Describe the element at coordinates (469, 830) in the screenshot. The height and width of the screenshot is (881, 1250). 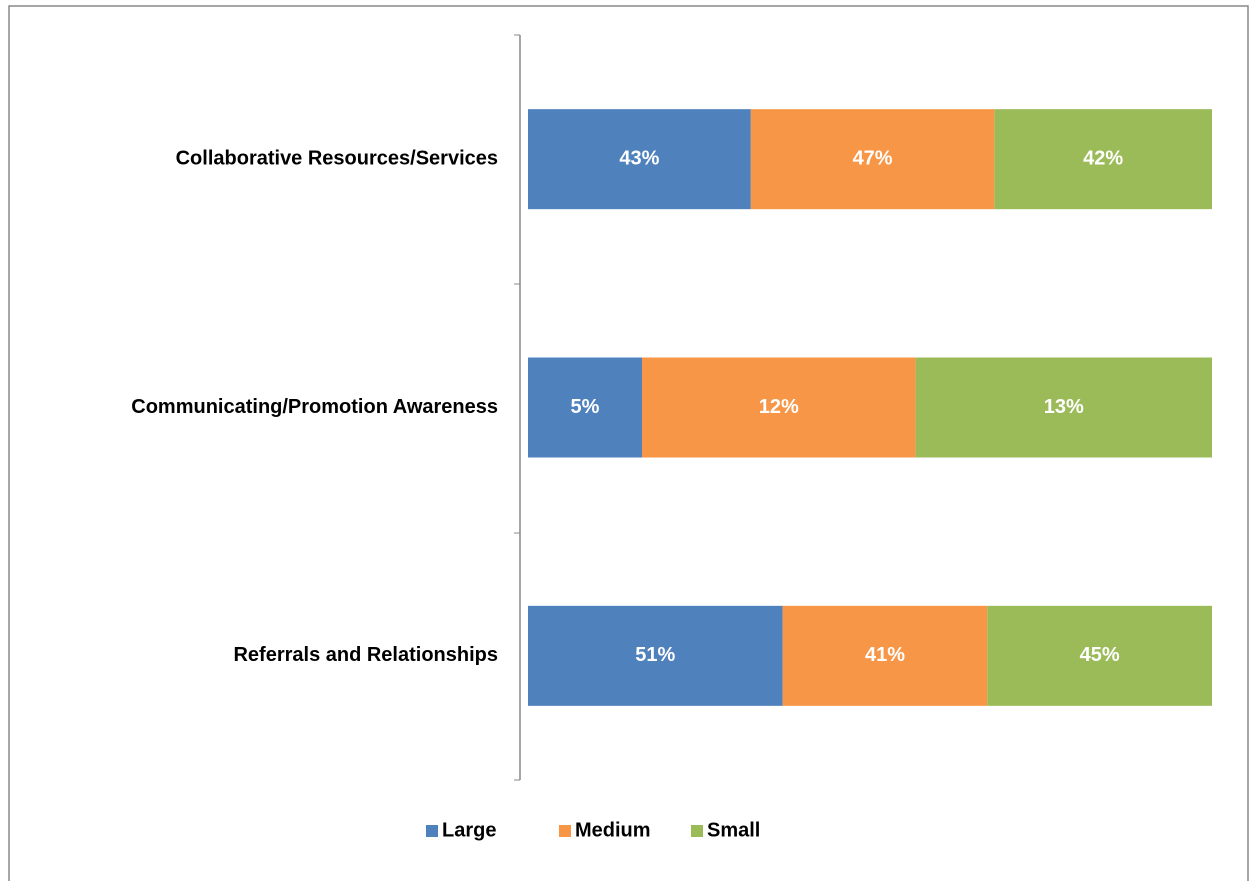
I see `legend-label: Large` at that location.